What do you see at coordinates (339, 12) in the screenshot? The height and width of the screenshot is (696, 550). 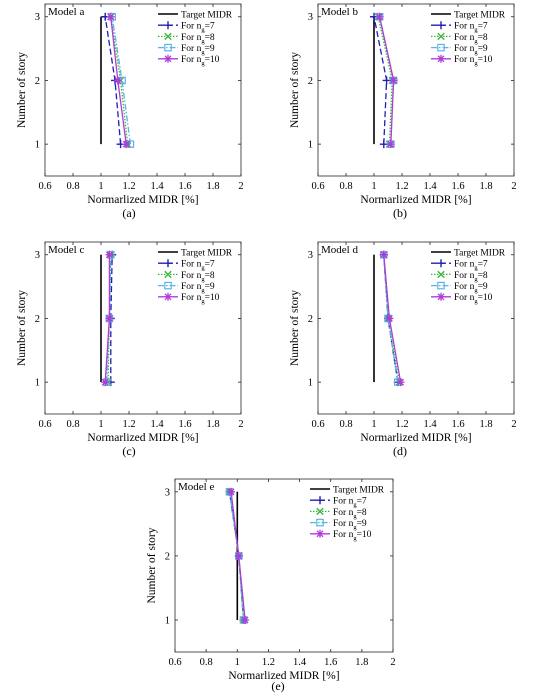 I see `chart-title: Model b` at bounding box center [339, 12].